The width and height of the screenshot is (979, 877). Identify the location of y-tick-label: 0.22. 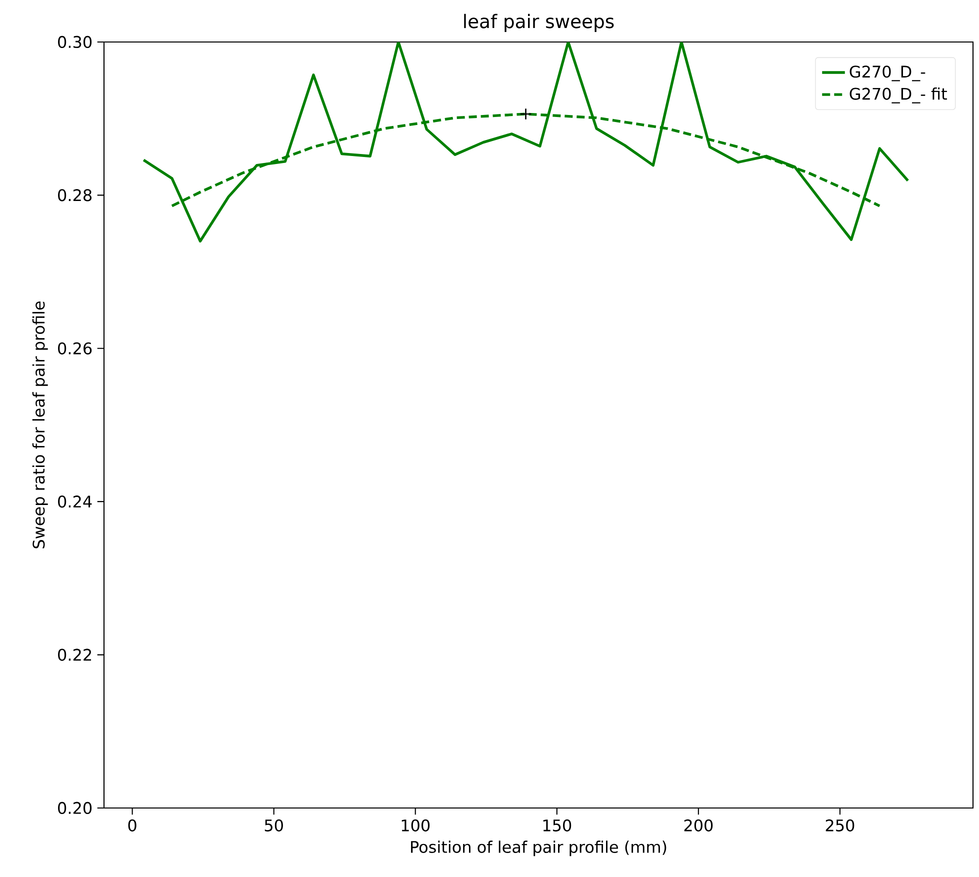
(75, 654).